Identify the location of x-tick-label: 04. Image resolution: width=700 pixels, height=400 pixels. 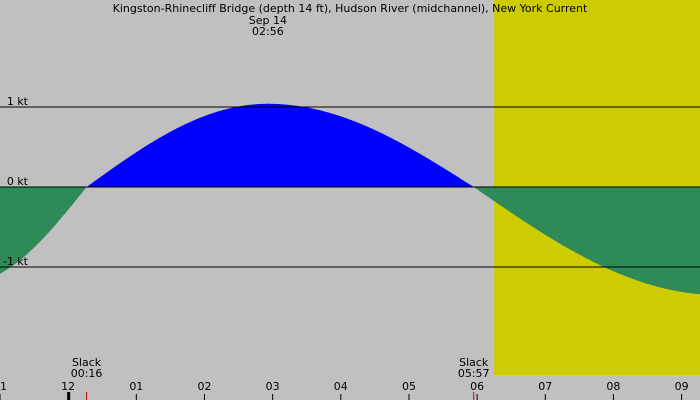
(341, 386).